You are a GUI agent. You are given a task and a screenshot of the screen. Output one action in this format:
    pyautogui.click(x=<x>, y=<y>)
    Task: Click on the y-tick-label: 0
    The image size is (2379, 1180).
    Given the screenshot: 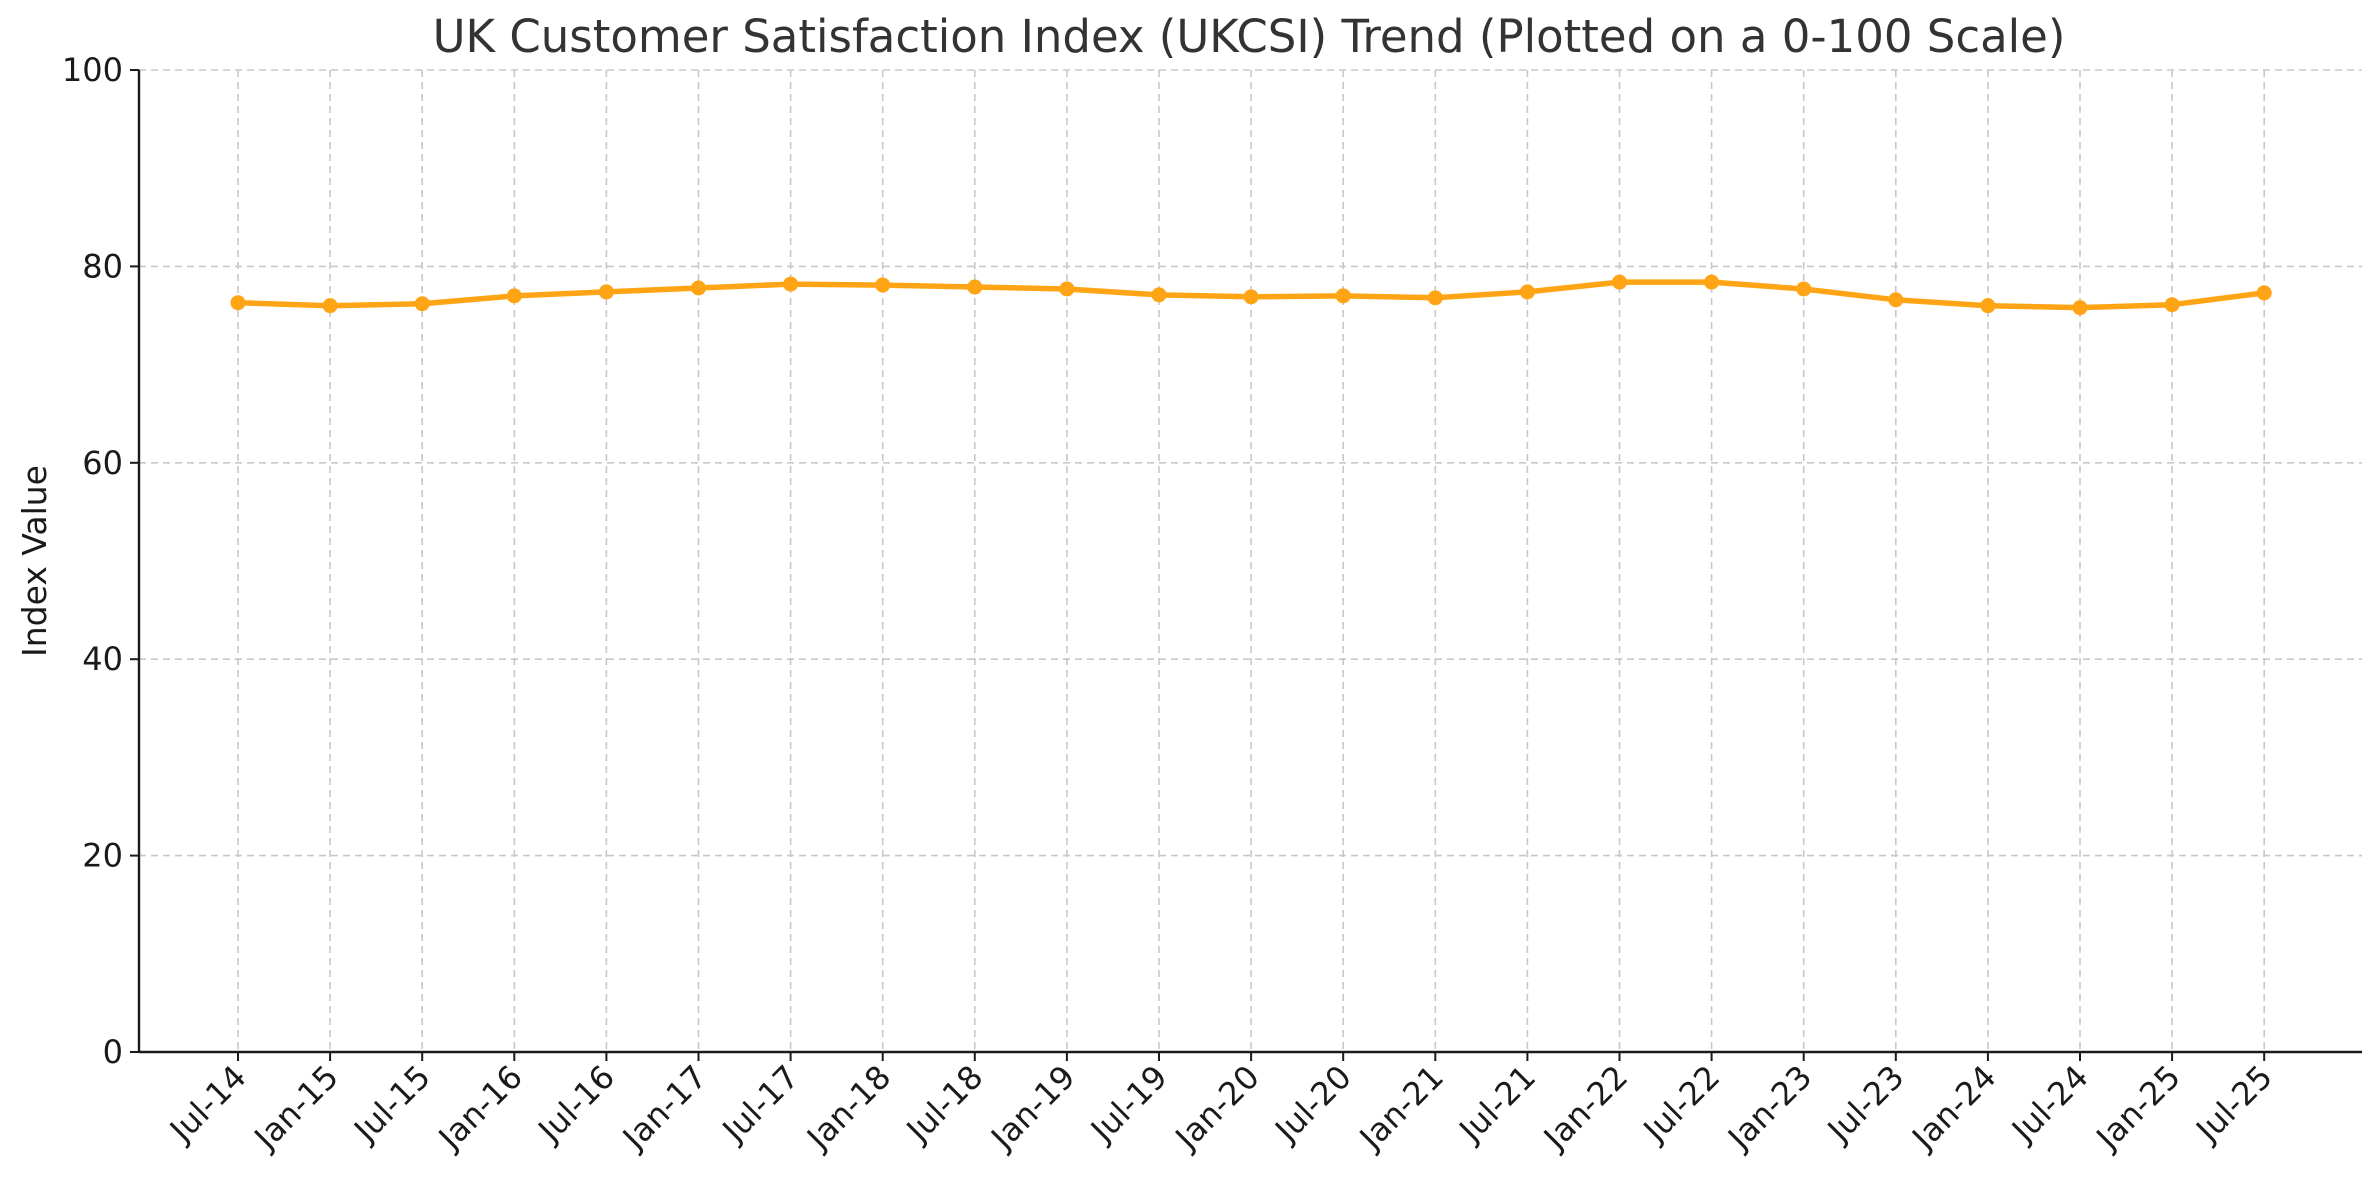 What is the action you would take?
    pyautogui.click(x=113, y=1052)
    